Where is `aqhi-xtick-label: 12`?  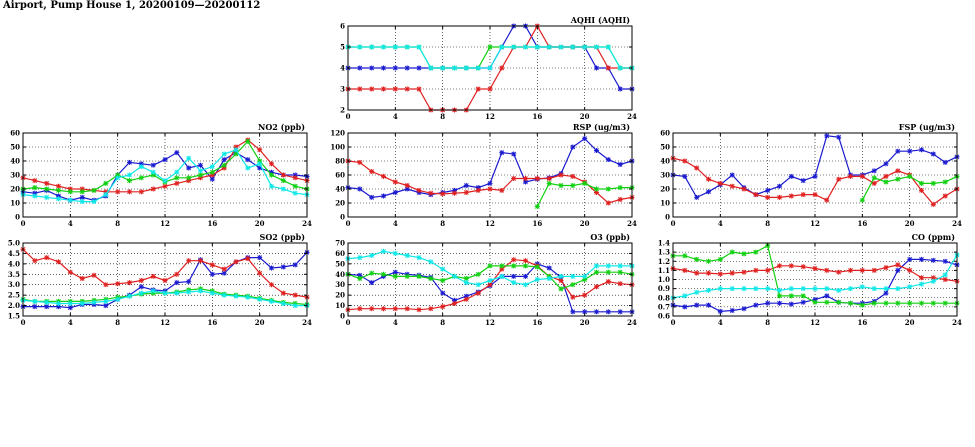
aqhi-xtick-label: 12 is located at coordinates (490, 116).